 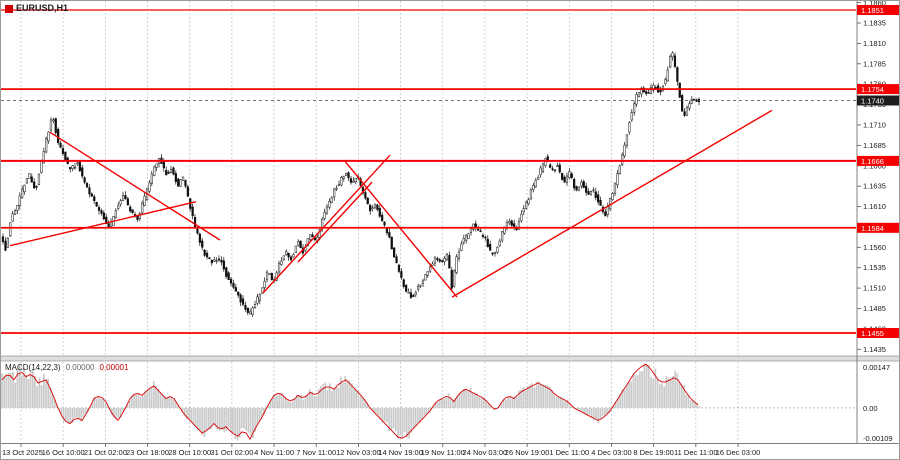 What do you see at coordinates (872, 228) in the screenshot?
I see `price-badge-label: 1.1584` at bounding box center [872, 228].